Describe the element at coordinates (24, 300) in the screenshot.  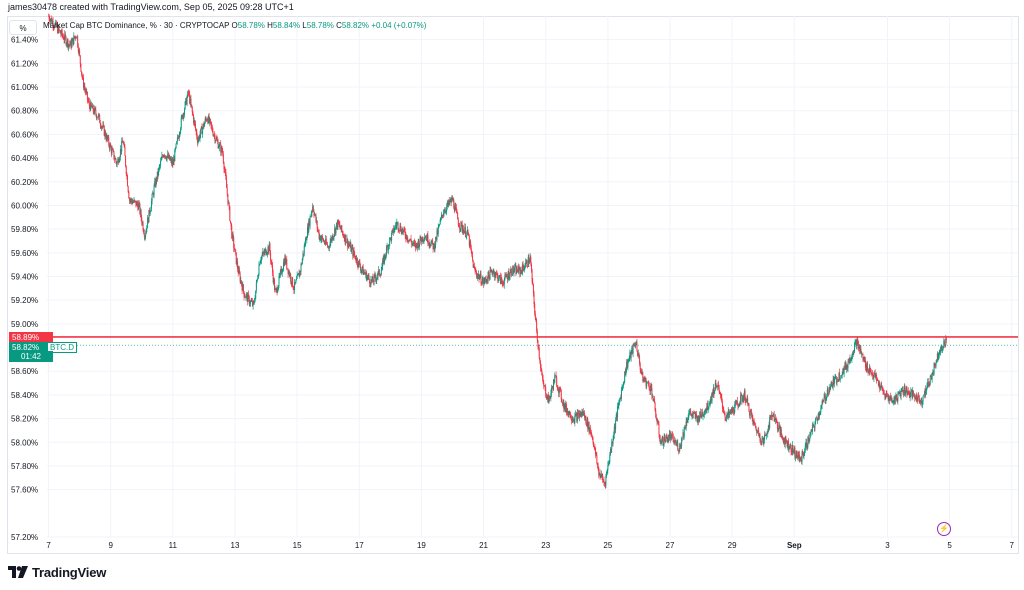
I see `y-tick-label: 59.20%` at that location.